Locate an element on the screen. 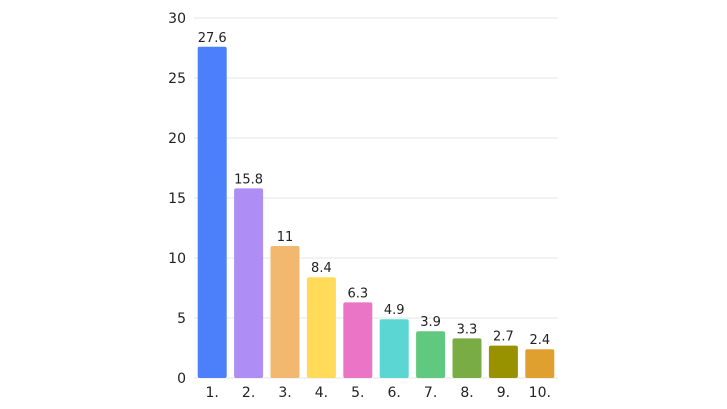 Image resolution: width=727 pixels, height=409 pixels. y-tick-label: 10 is located at coordinates (177, 259).